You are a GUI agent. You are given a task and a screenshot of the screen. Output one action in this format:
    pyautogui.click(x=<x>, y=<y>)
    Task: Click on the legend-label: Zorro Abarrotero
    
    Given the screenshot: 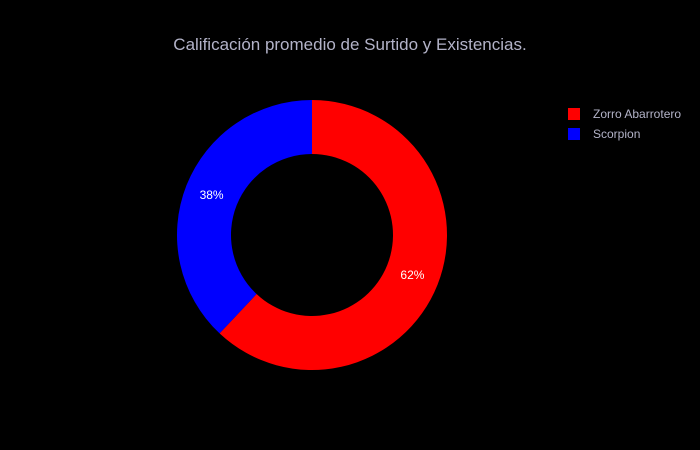 What is the action you would take?
    pyautogui.click(x=637, y=114)
    